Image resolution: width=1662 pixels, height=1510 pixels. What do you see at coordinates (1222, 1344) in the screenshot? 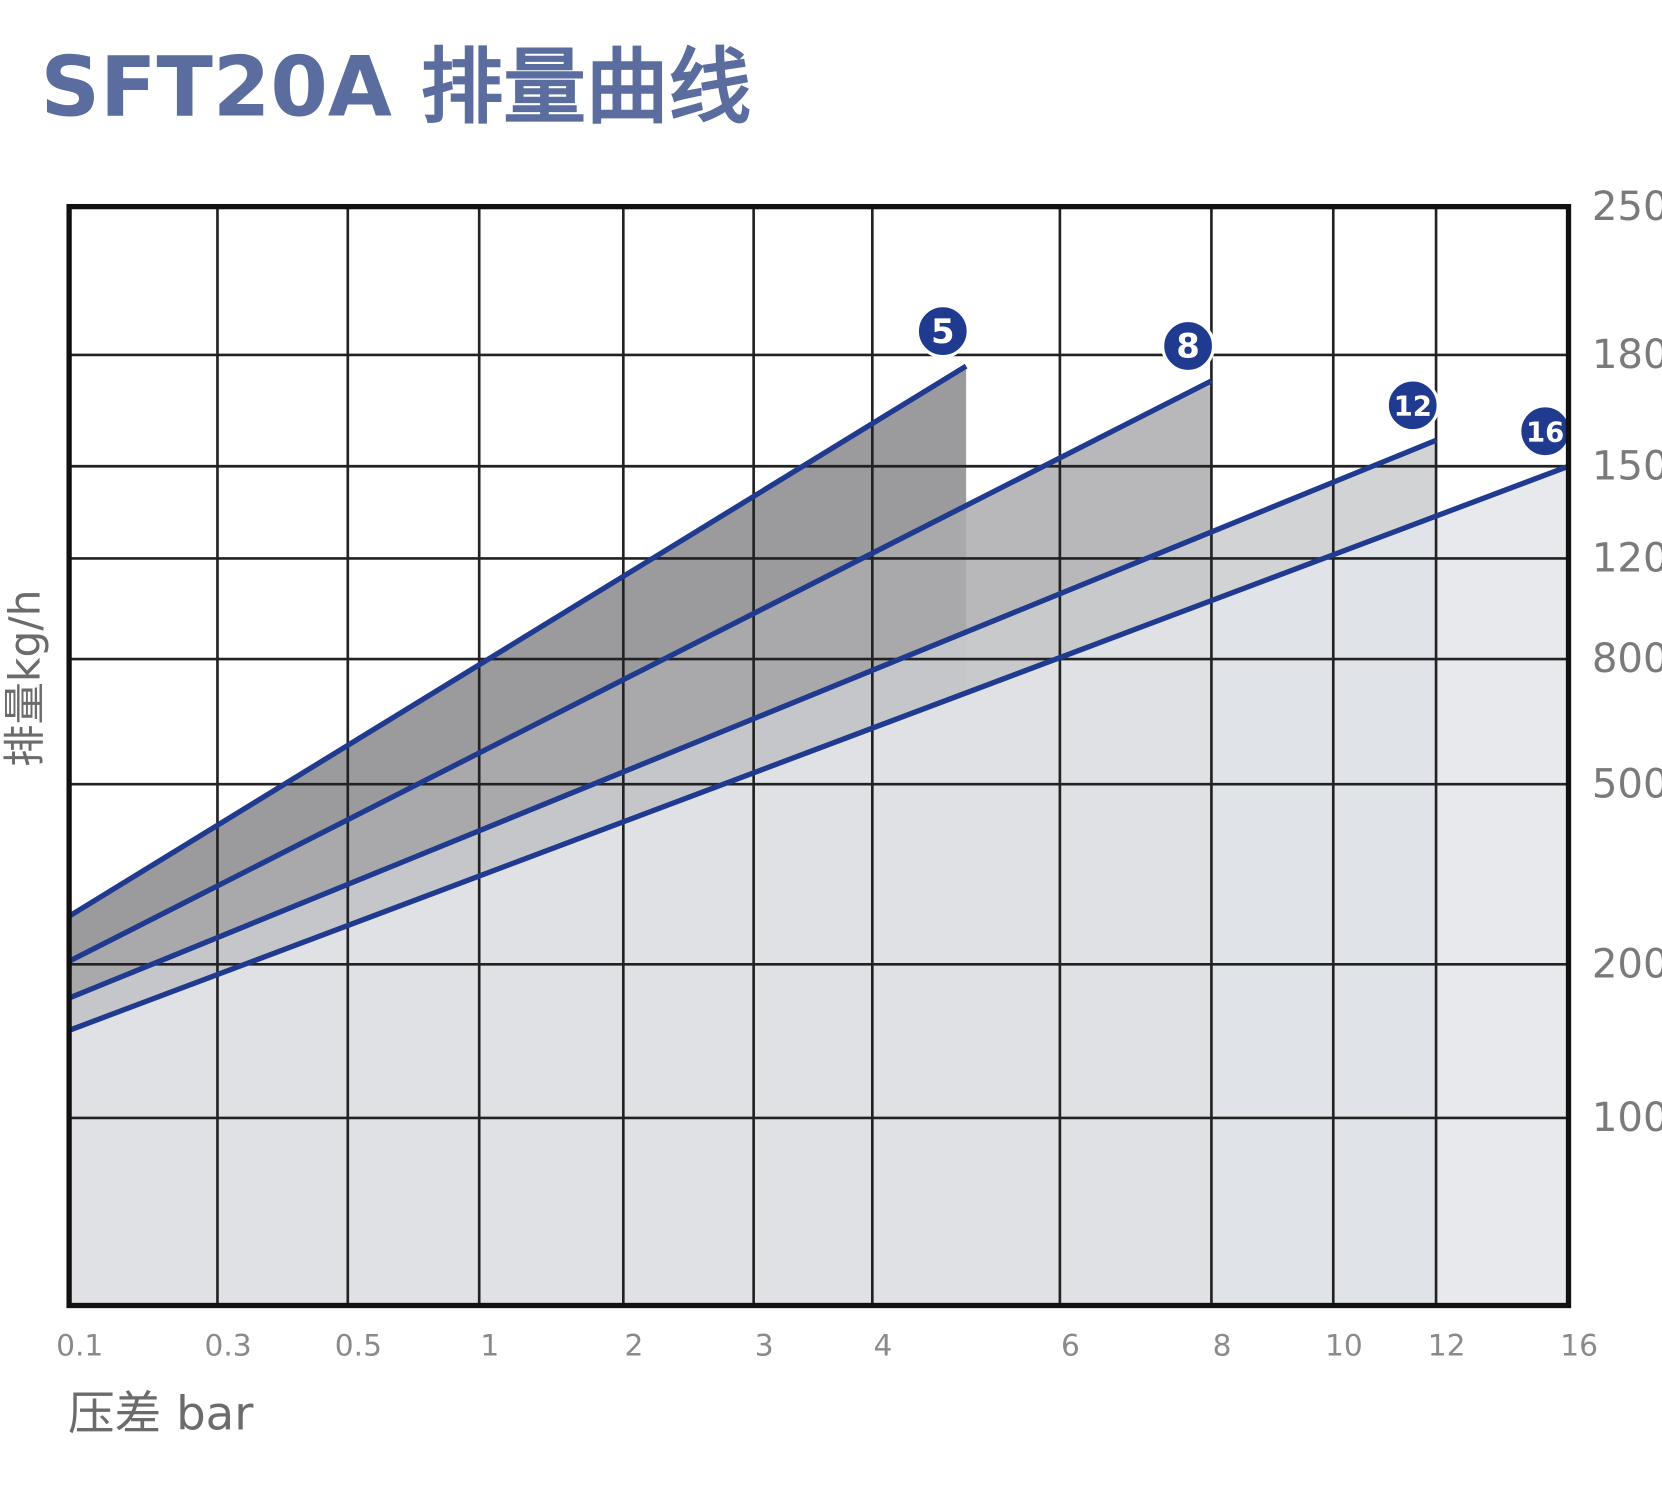
I see `x-tick-label: 8` at bounding box center [1222, 1344].